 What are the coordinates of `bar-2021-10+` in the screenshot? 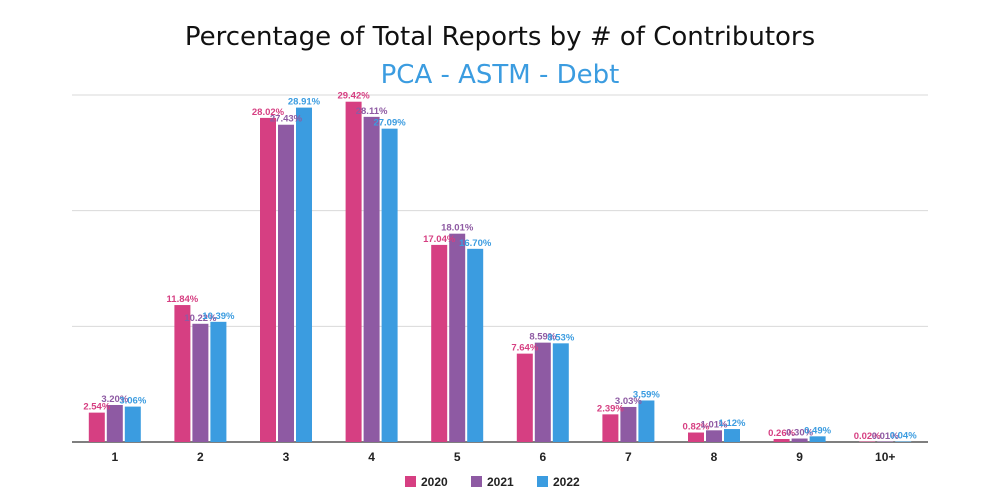 It's located at (885, 441).